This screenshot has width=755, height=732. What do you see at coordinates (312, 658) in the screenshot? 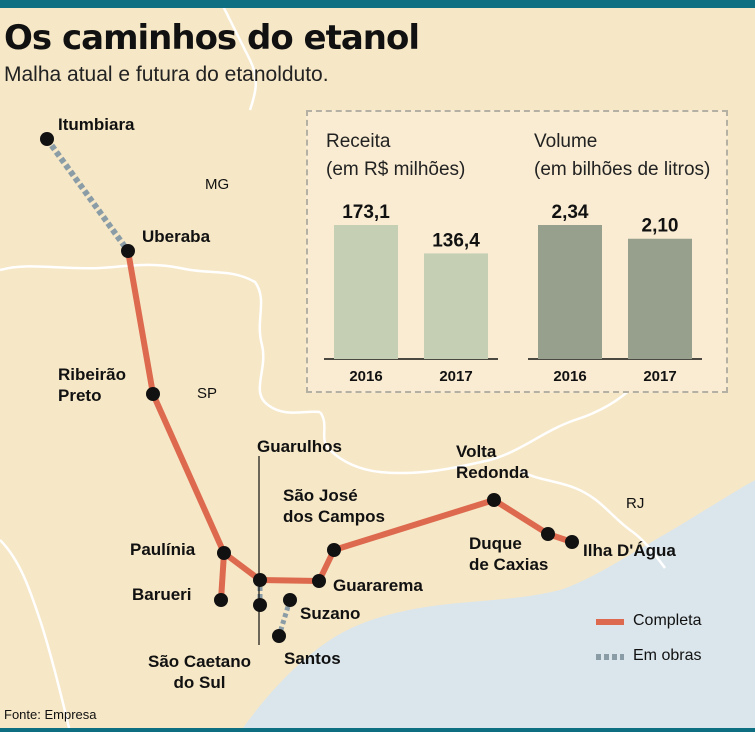
I see `city-label-santos: Santos` at bounding box center [312, 658].